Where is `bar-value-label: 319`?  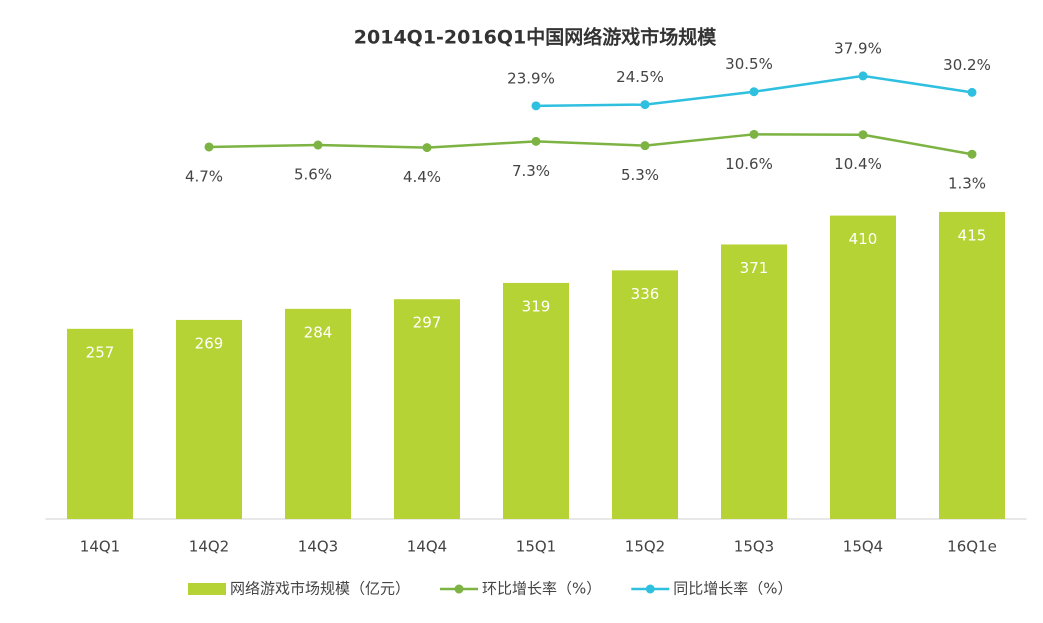 bar-value-label: 319 is located at coordinates (536, 306).